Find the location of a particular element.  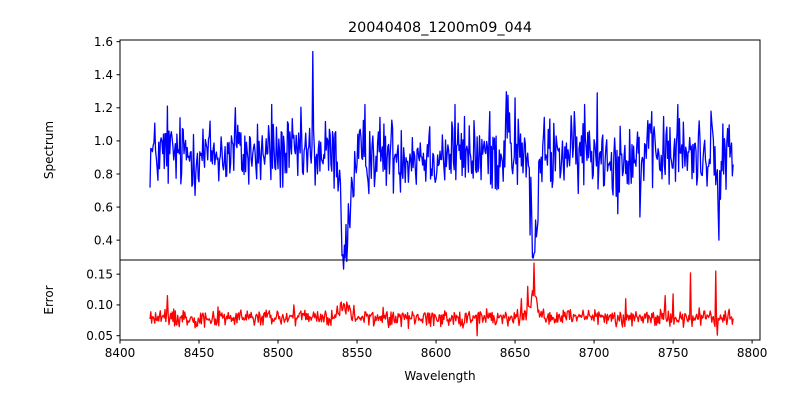

x-tick-label: 8600 is located at coordinates (436, 353).